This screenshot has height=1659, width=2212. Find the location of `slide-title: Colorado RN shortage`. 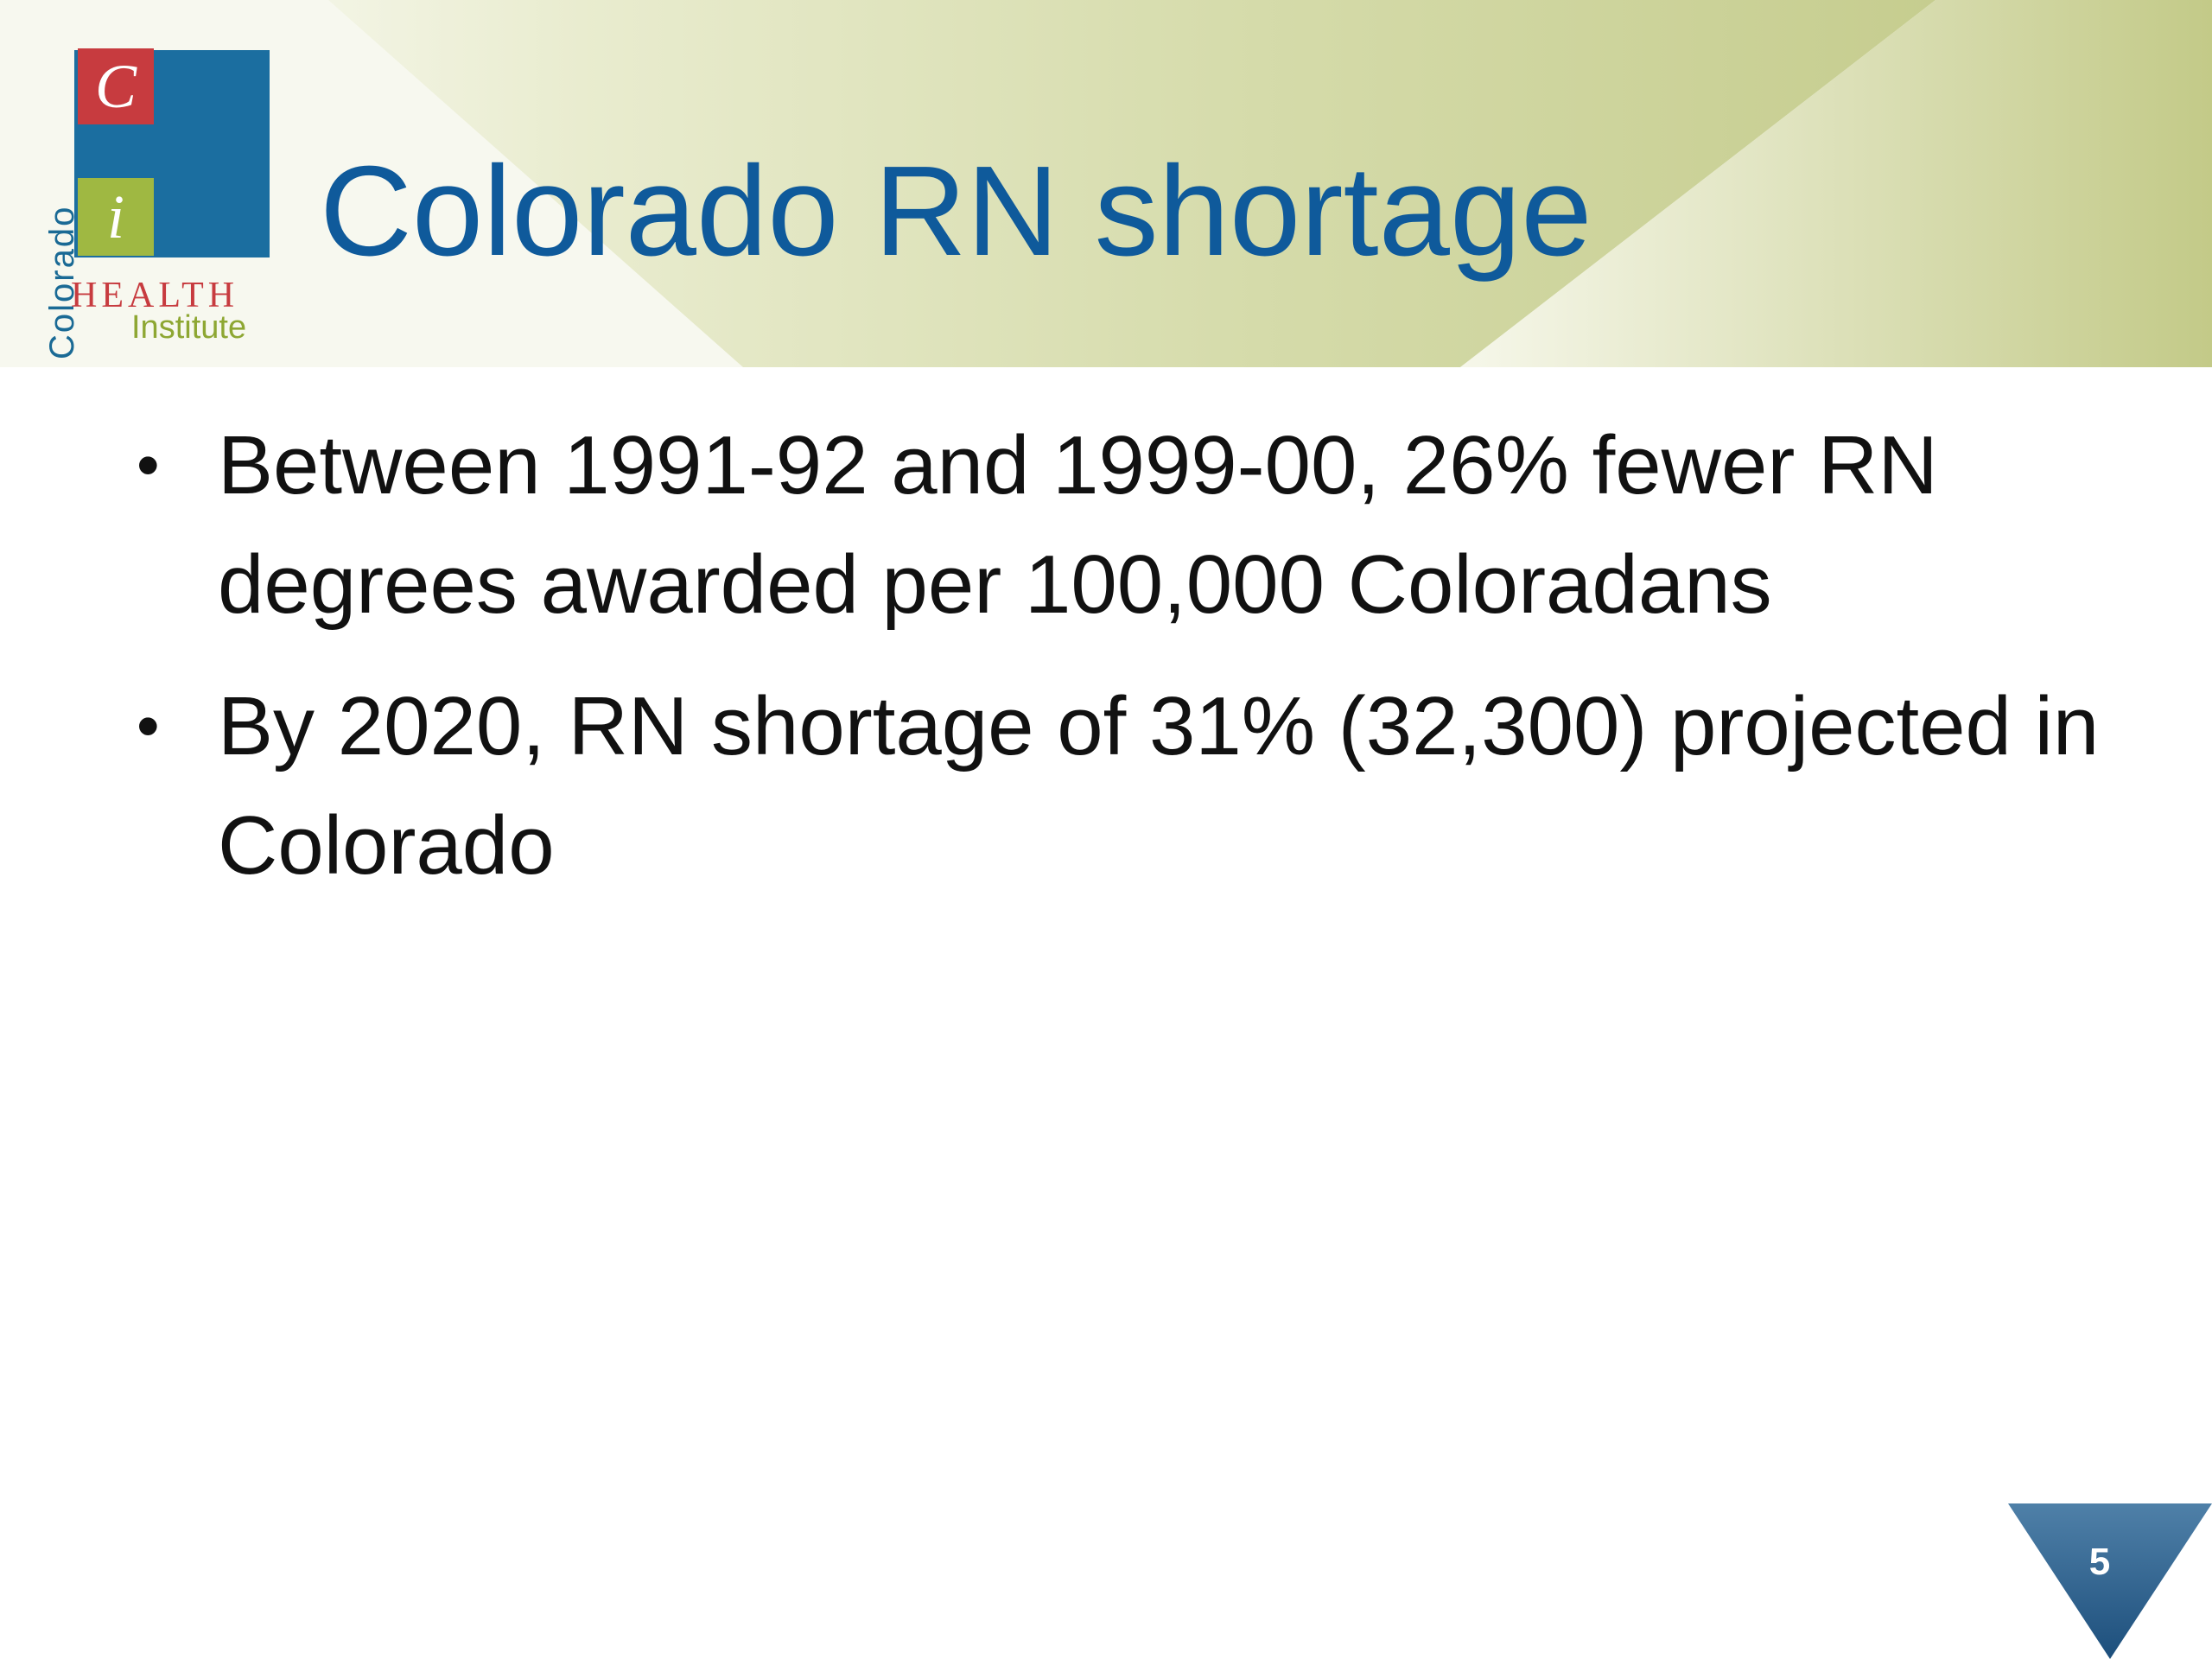

slide-title: Colorado RN shortage is located at coordinates (956, 211).